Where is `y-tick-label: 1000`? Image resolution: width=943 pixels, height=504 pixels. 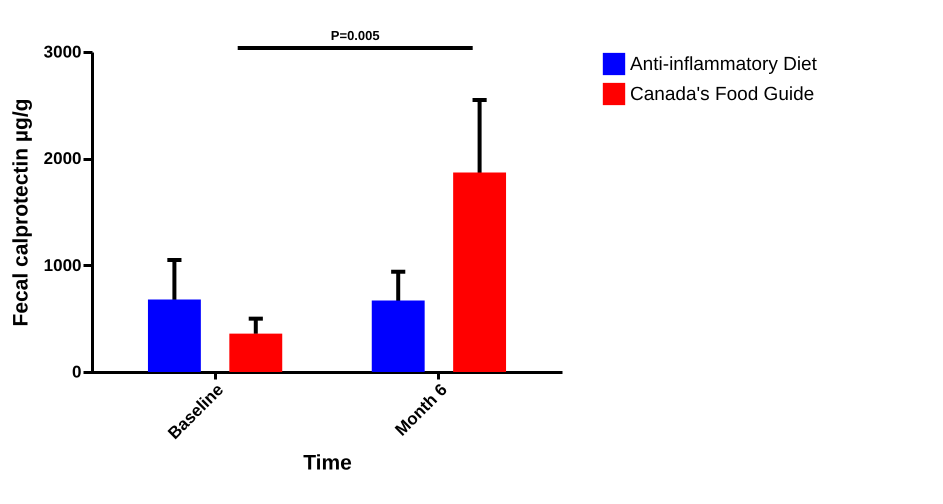
y-tick-label: 1000 is located at coordinates (63, 265).